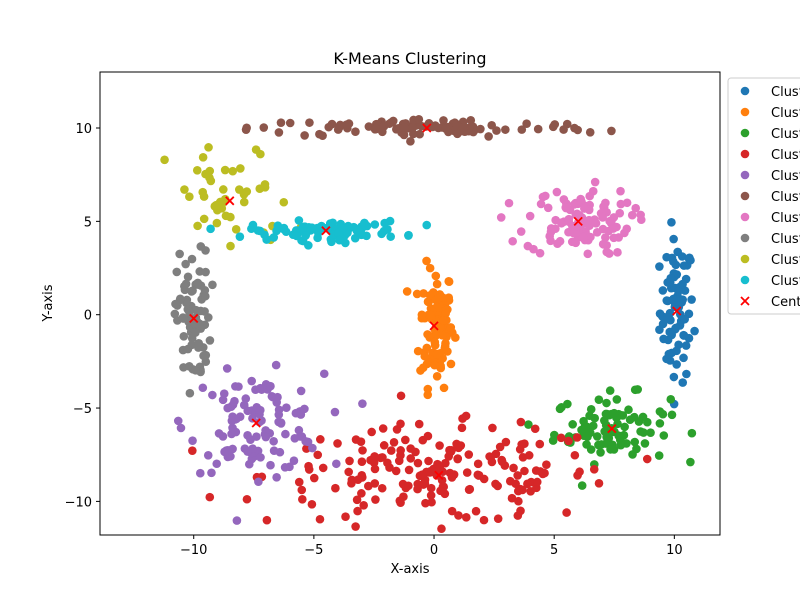 The height and width of the screenshot is (600, 800). What do you see at coordinates (48, 303) in the screenshot?
I see `y-axis-label: Y-axis` at bounding box center [48, 303].